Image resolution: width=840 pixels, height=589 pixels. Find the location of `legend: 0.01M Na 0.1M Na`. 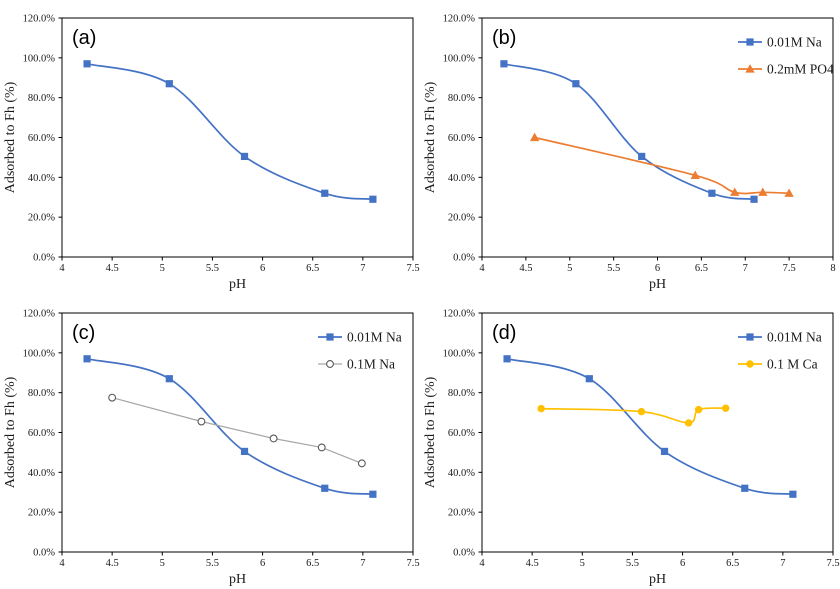

legend: 0.01M Na 0.1M Na is located at coordinates (360, 351).